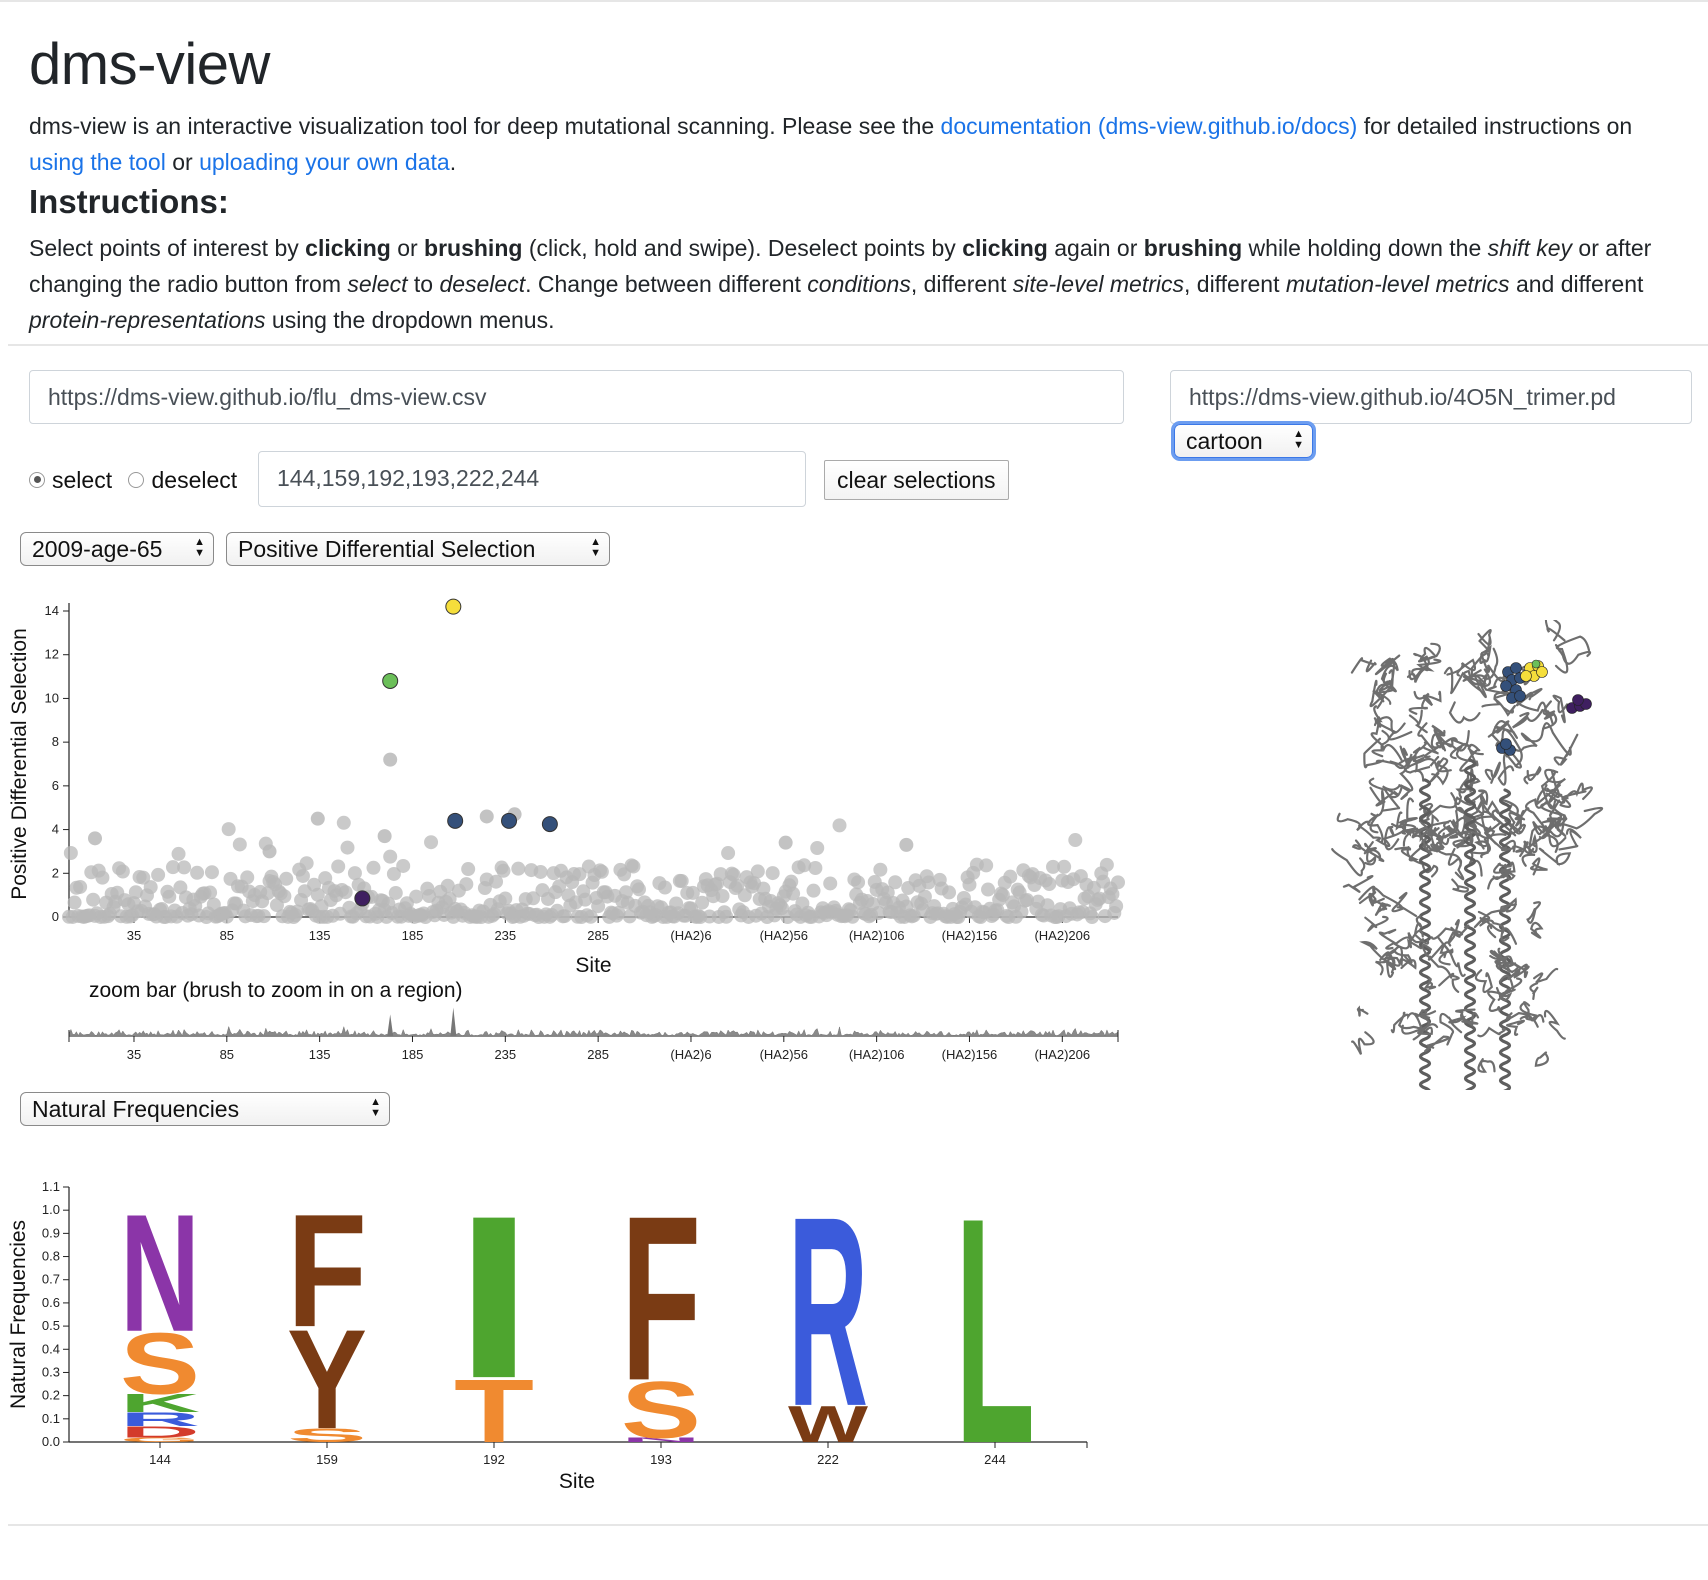 The image size is (1708, 1580). Describe the element at coordinates (453, 1021) in the screenshot. I see `zoom-bar-peak` at that location.